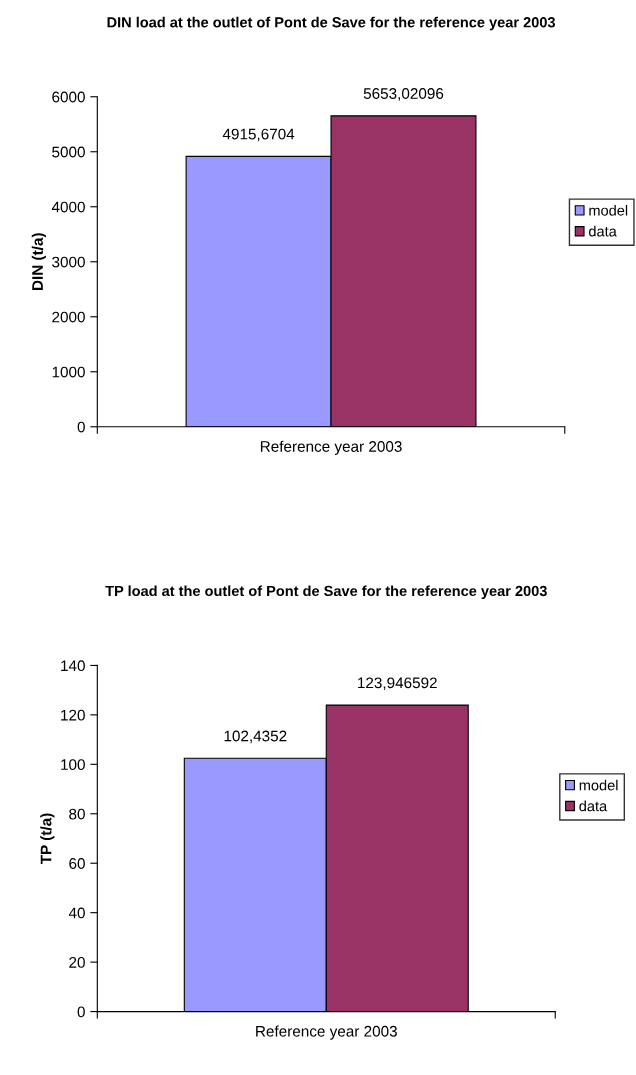 This screenshot has width=636, height=1075. What do you see at coordinates (73, 666) in the screenshot?
I see `y-tick-label: 140` at bounding box center [73, 666].